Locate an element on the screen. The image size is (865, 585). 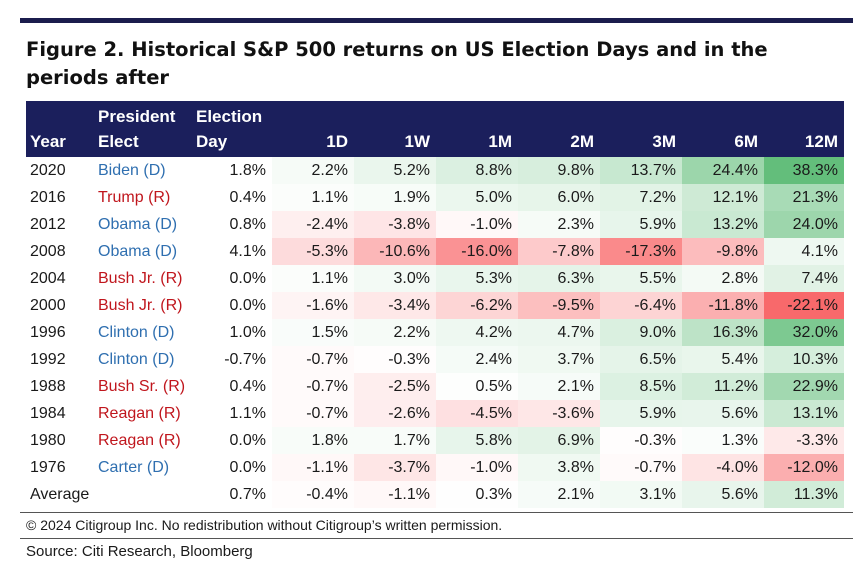
value-cell-2m: 9.8% is located at coordinates (559, 170).